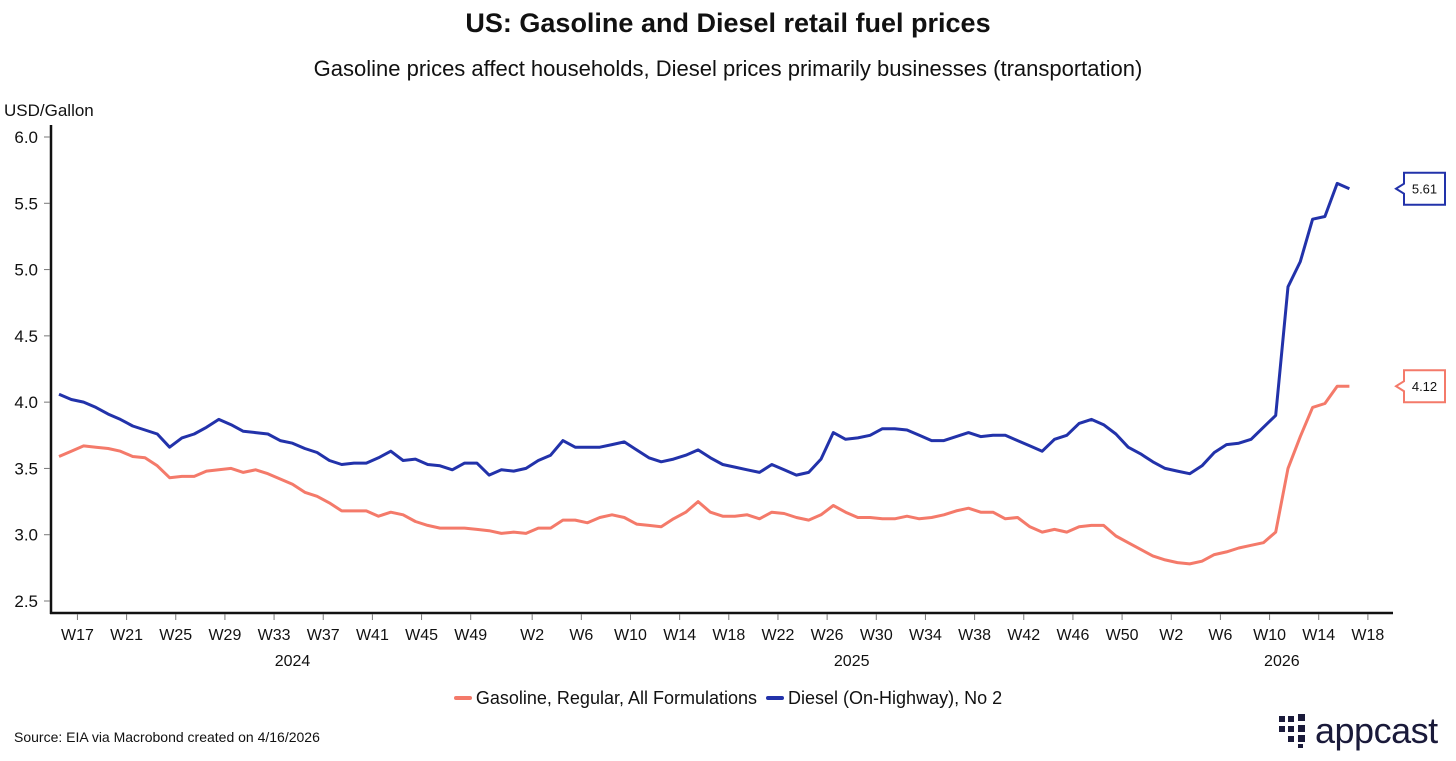 This screenshot has width=1456, height=761. I want to click on x-tick-label: W34, so click(925, 635).